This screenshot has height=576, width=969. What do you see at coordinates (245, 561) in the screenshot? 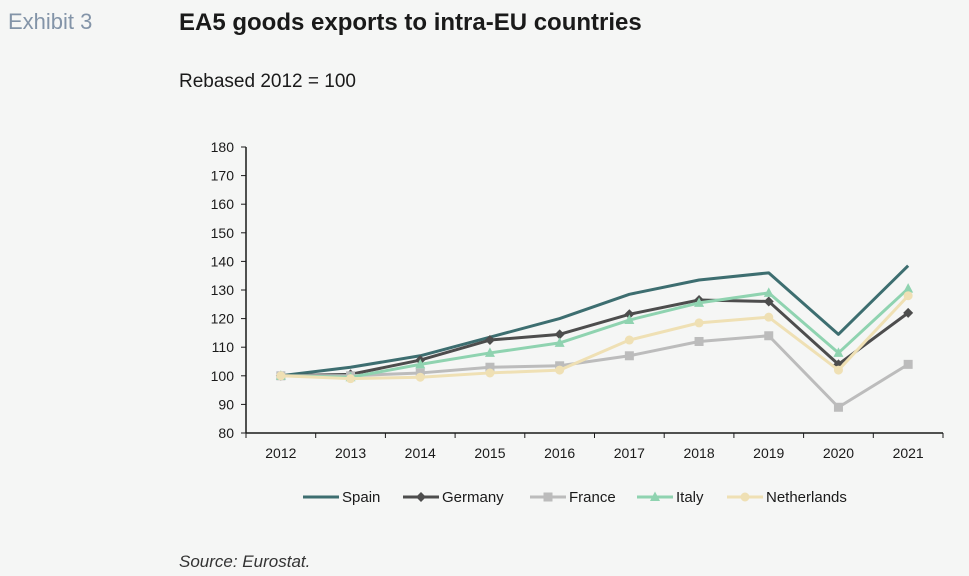
I see `source-note: Source: Eurostat.` at bounding box center [245, 561].